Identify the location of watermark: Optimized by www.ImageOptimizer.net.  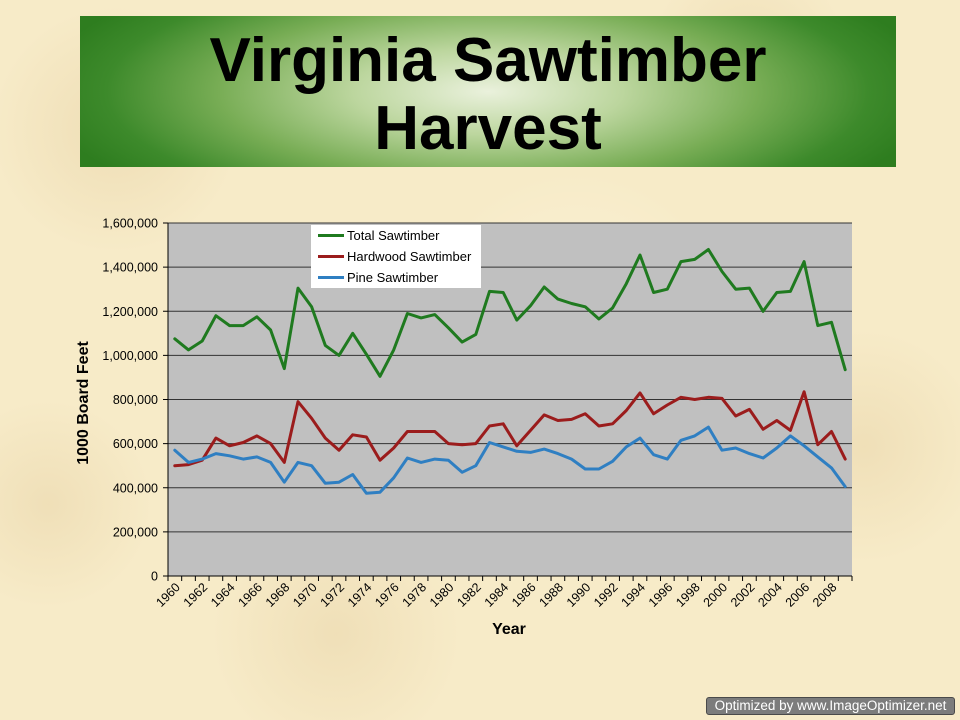
(830, 706).